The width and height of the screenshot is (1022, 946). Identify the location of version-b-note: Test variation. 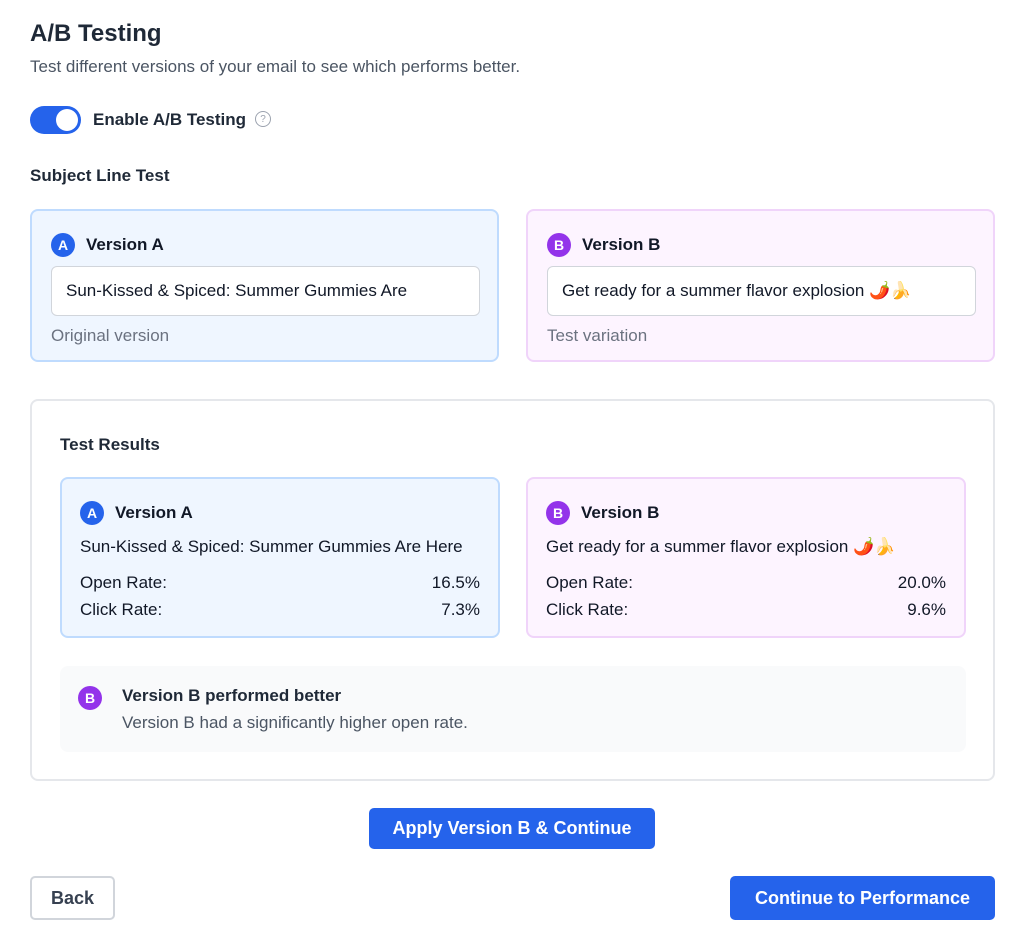
(597, 335).